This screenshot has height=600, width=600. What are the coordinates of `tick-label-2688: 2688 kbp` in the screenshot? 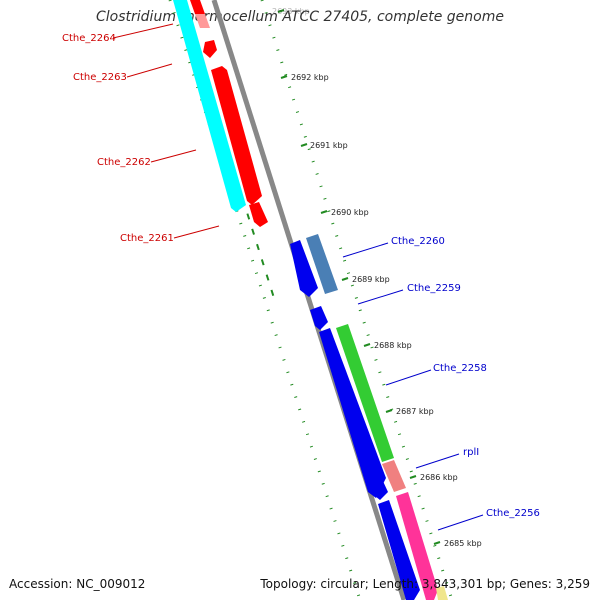 It's located at (393, 345).